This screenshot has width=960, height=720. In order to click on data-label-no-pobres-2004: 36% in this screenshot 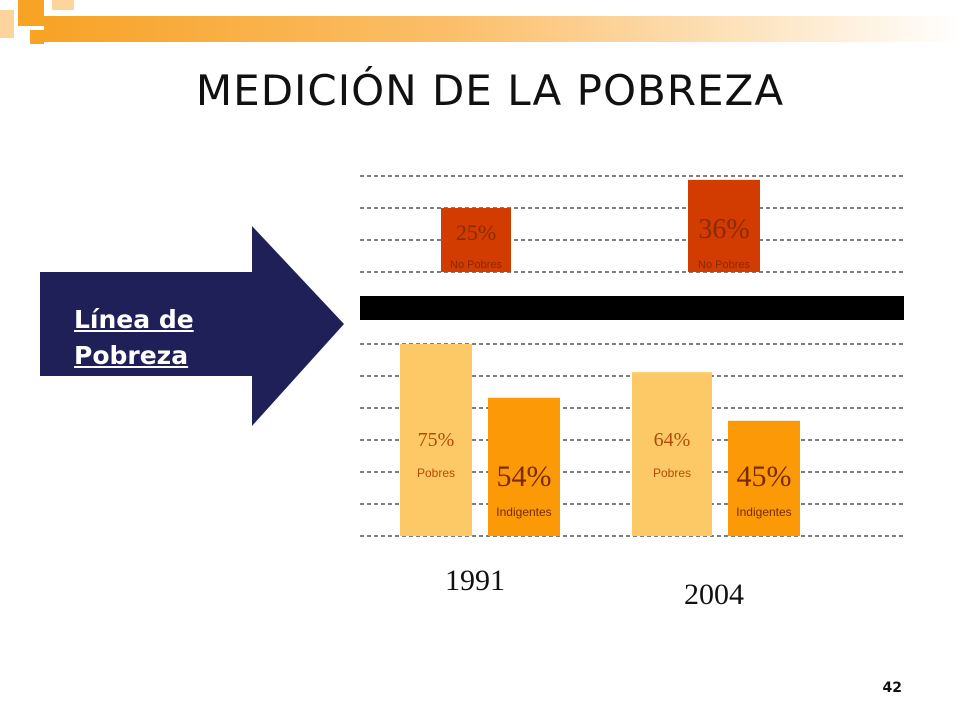, I will do `click(723, 229)`.